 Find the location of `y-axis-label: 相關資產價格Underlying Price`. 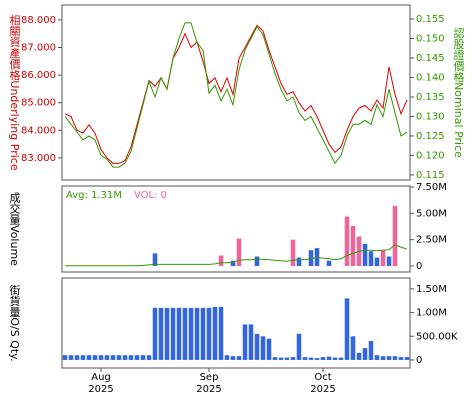

y-axis-label: 相關資產價格Underlying Price is located at coordinates (14, 92).